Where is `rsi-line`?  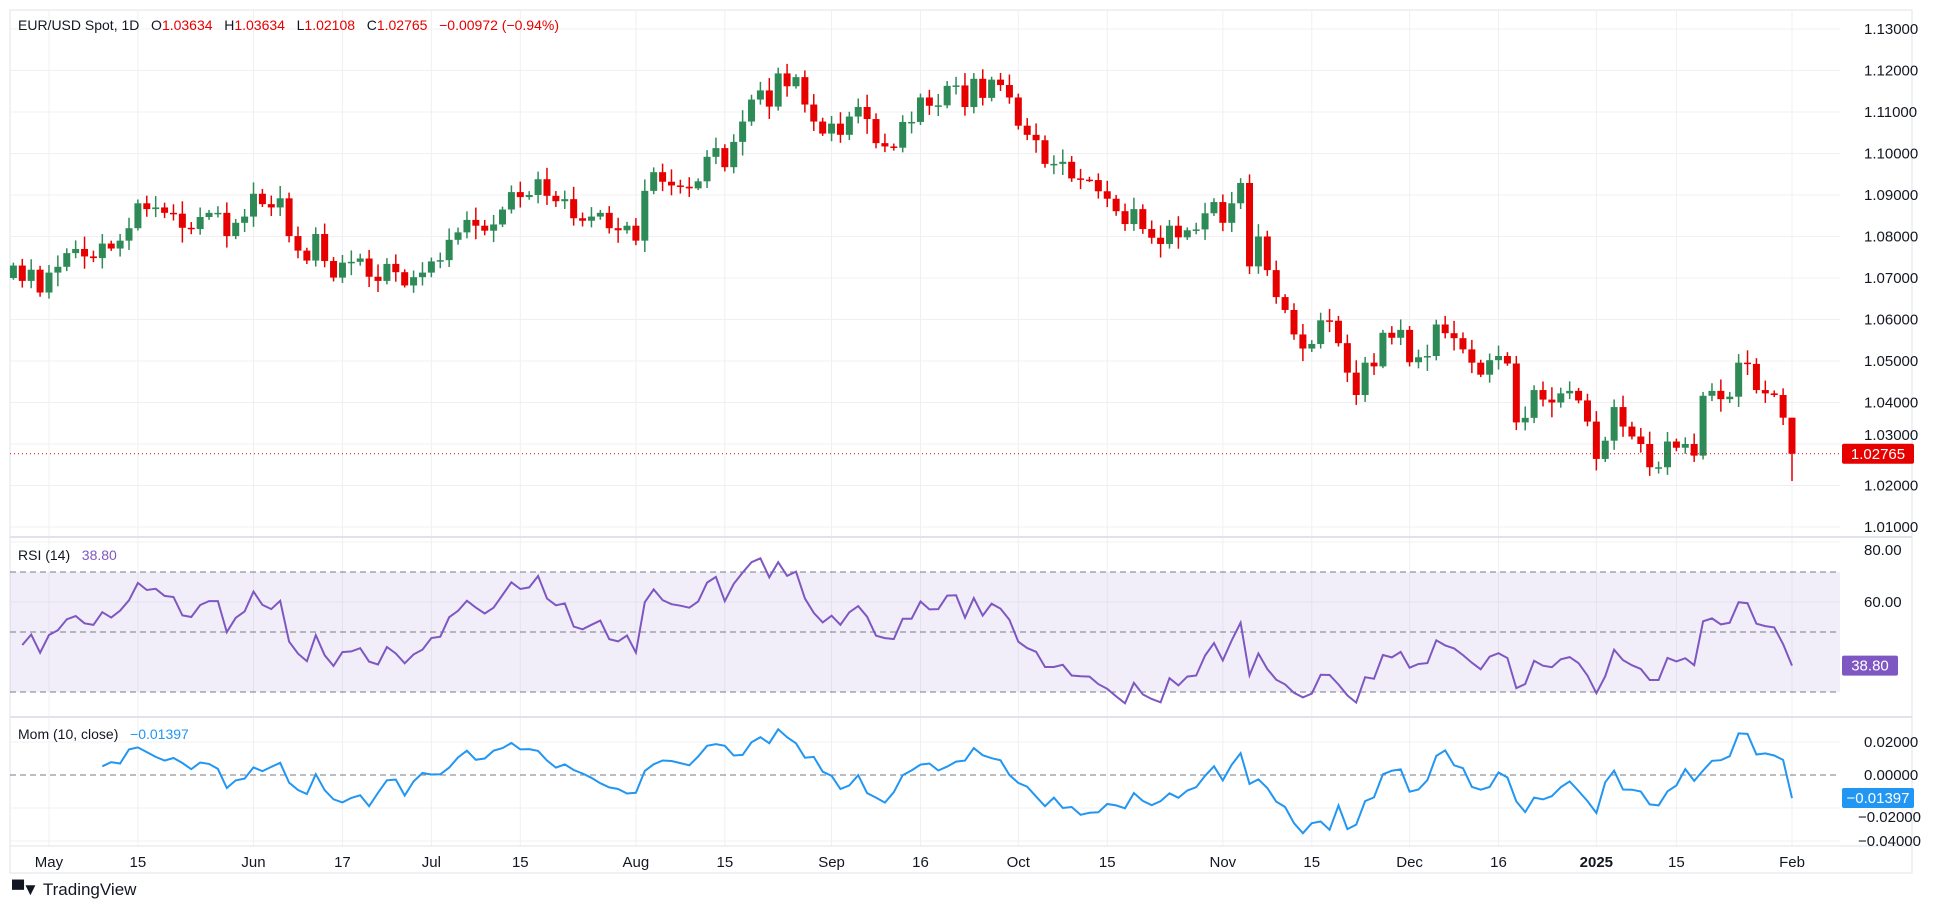
rsi-line is located at coordinates (907, 630).